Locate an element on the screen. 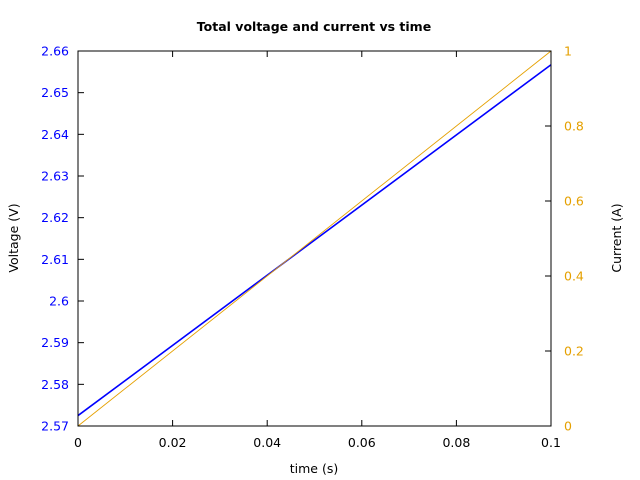 This screenshot has height=480, width=640. y2-tick-label: 0.4 is located at coordinates (574, 276).